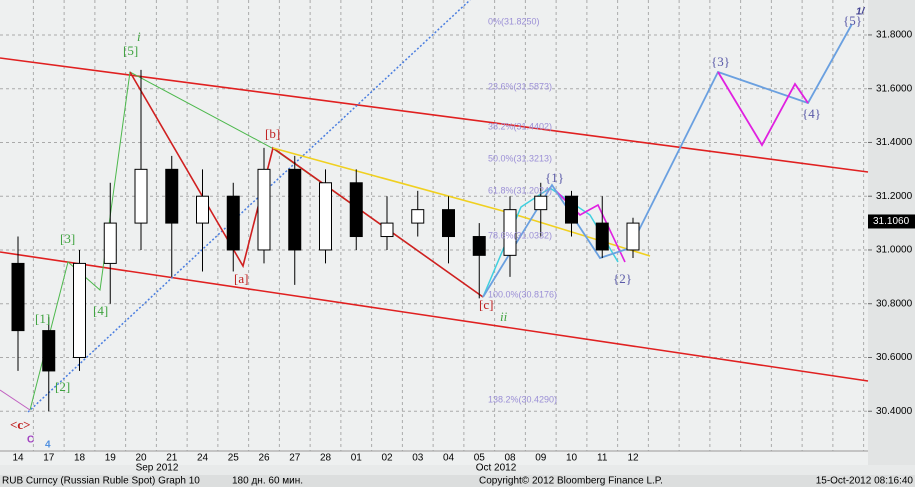 The height and width of the screenshot is (487, 915). I want to click on wave-label: [c], so click(486, 304).